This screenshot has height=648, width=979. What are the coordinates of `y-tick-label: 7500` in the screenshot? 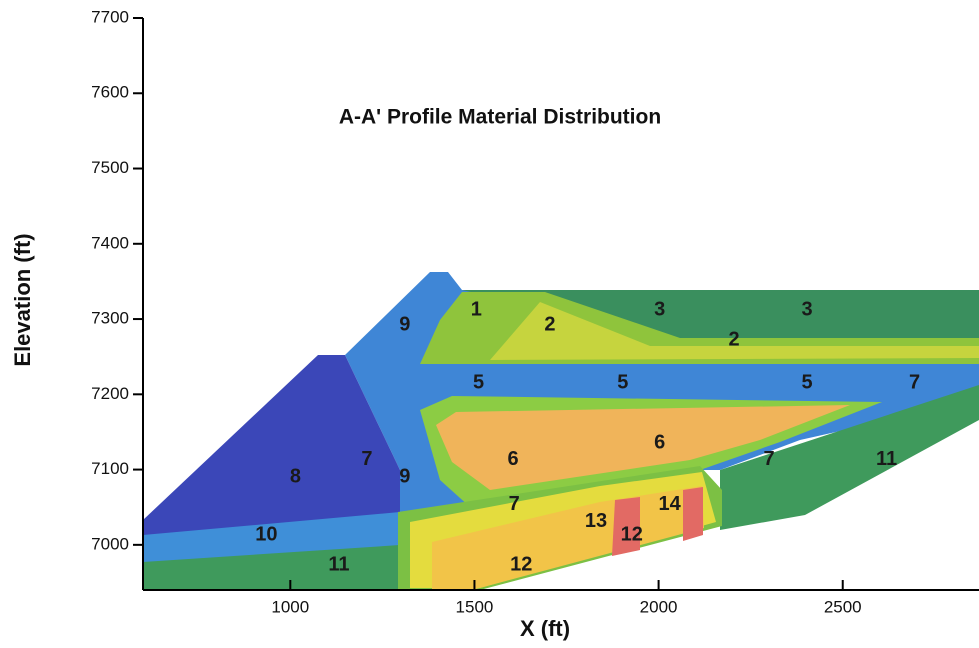 It's located at (110, 167).